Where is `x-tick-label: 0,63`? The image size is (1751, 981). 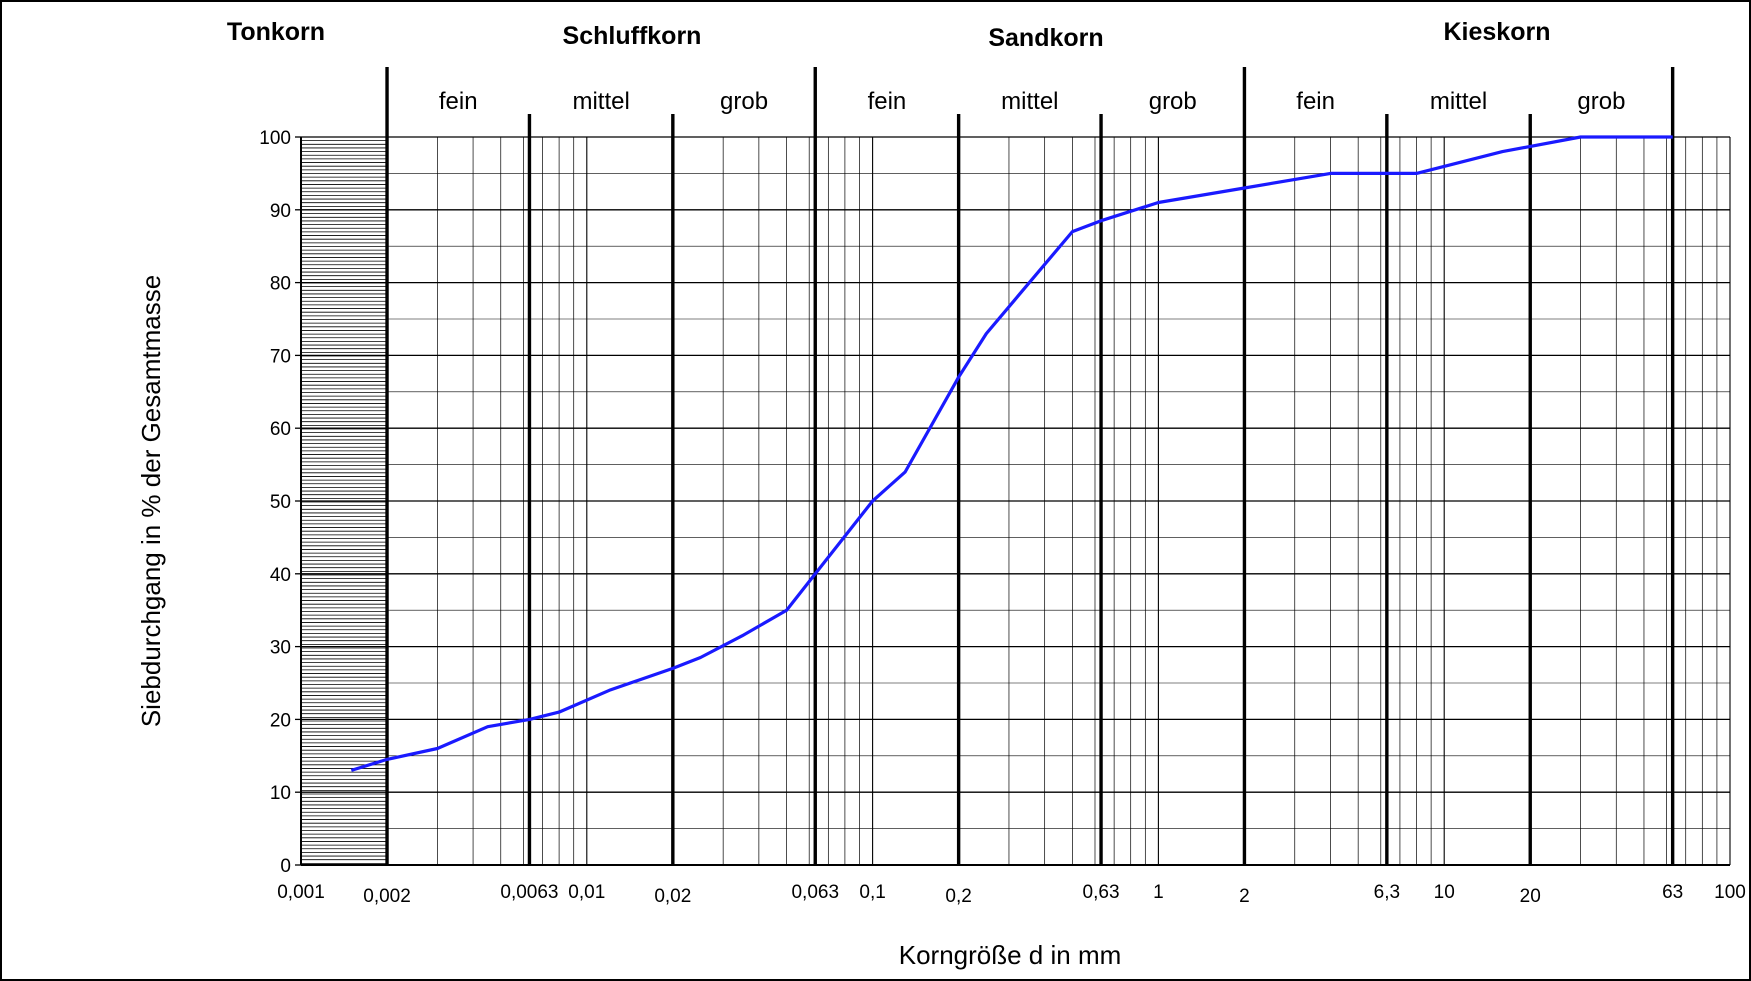 x-tick-label: 0,63 is located at coordinates (1101, 892).